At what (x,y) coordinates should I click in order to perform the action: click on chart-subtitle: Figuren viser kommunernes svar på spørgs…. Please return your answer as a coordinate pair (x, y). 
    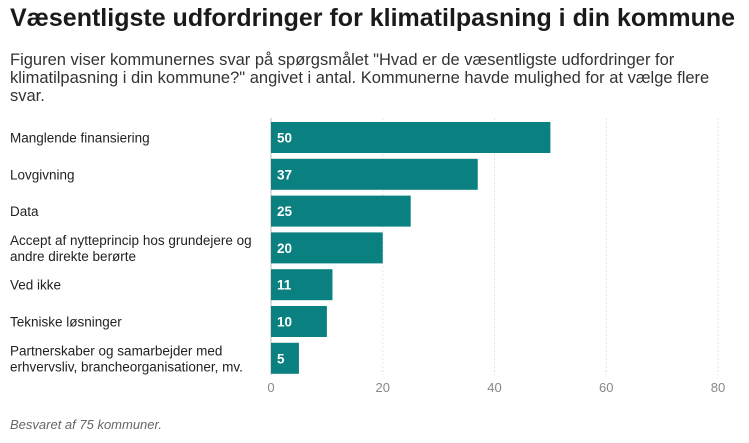
    Looking at the image, I should click on (360, 78).